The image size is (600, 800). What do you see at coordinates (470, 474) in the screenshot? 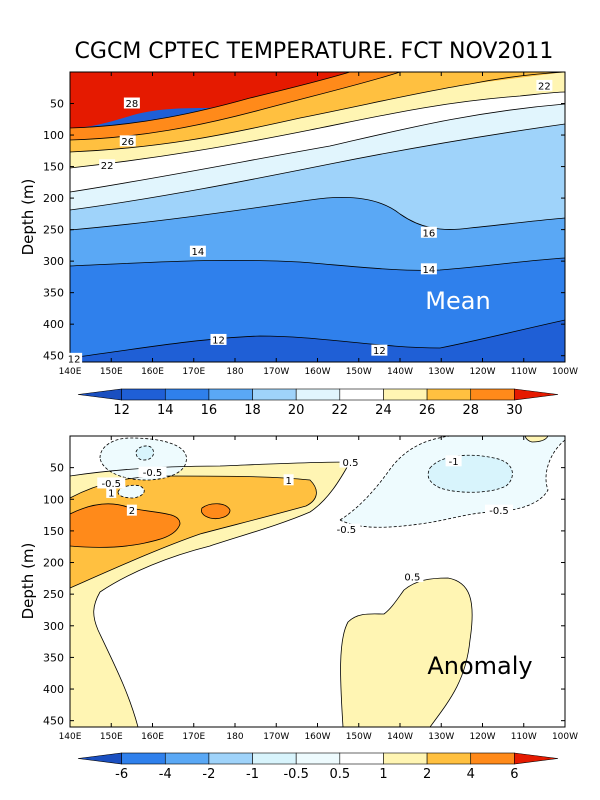
I see `anomaly-region-neg-east-core` at bounding box center [470, 474].